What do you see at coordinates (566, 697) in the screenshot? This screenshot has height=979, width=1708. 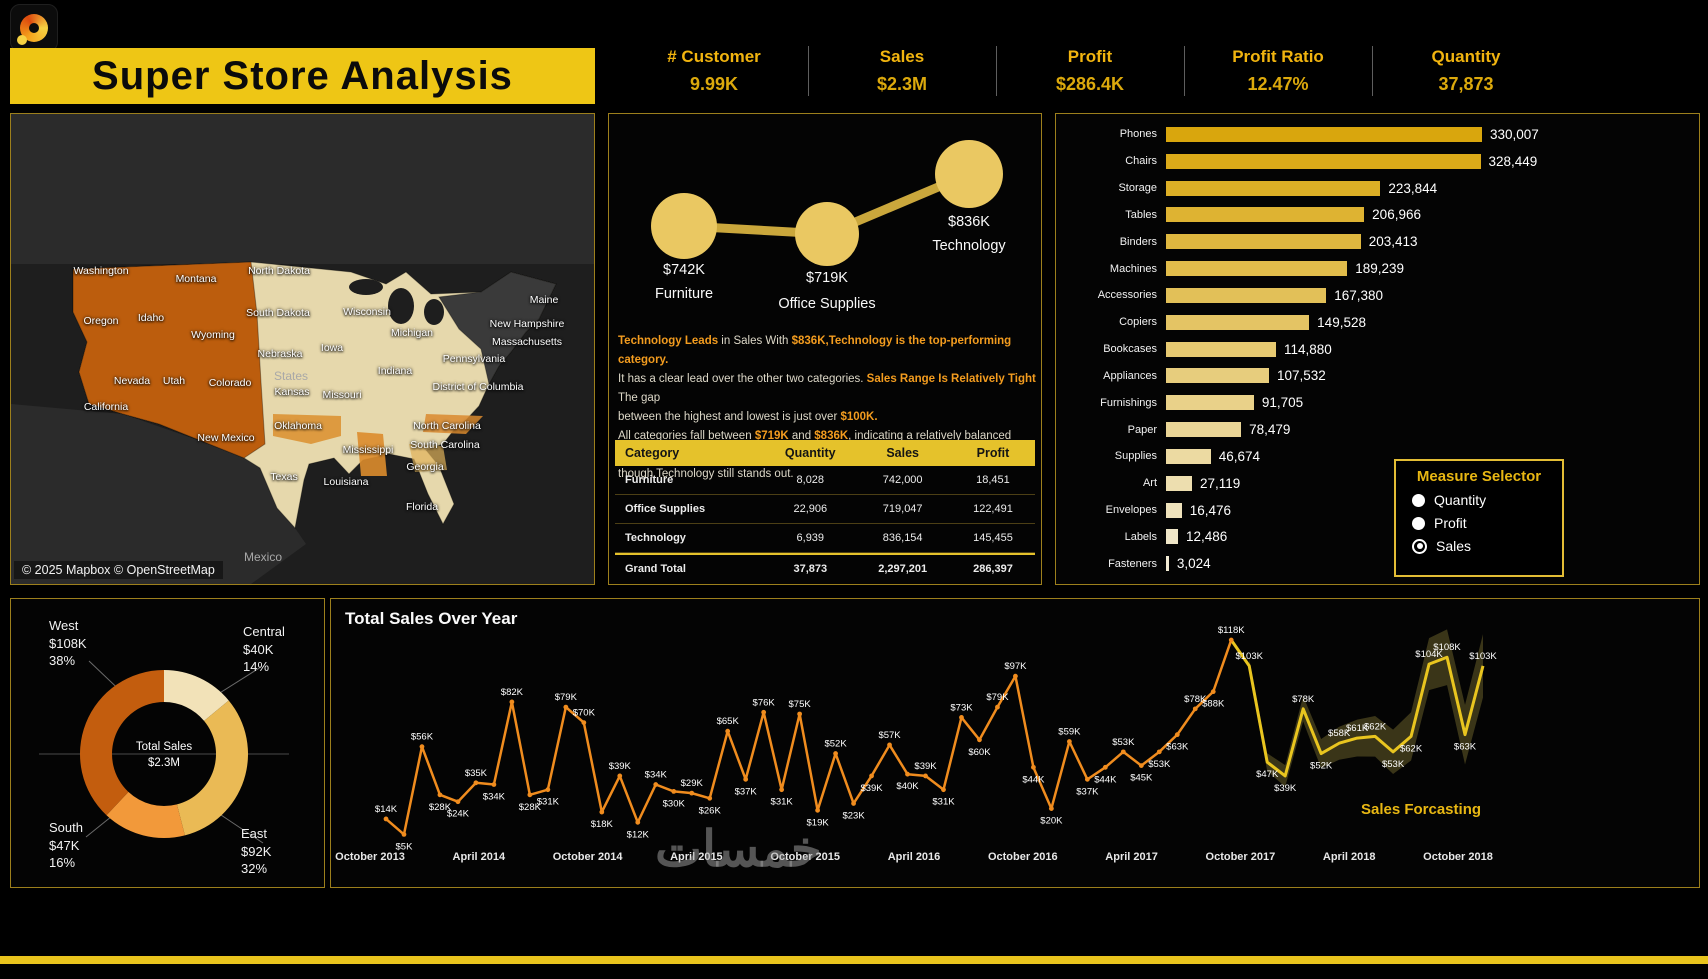 I see `point-label: $79K` at bounding box center [566, 697].